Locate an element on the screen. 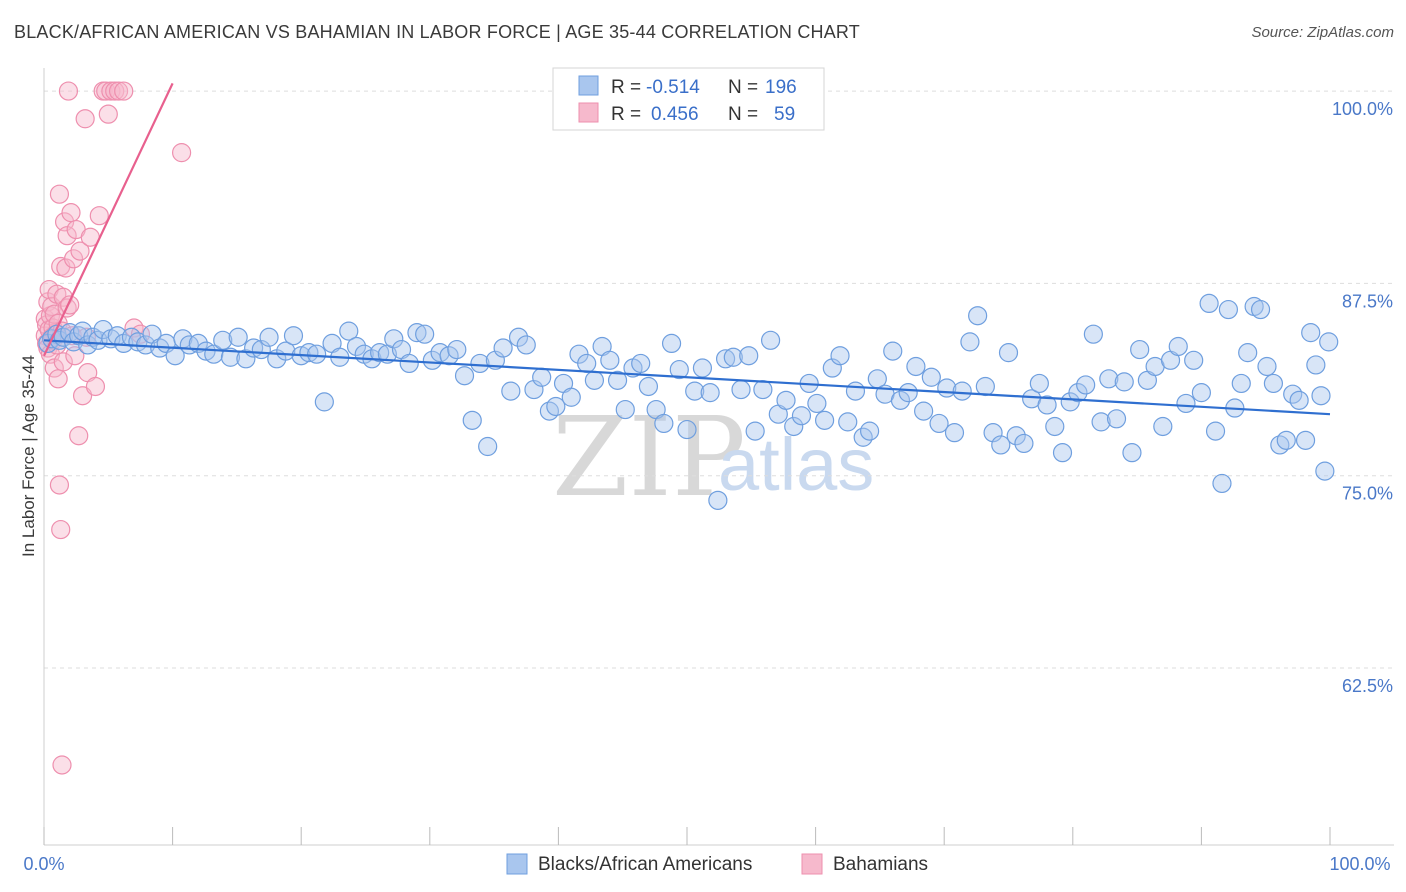 The image size is (1406, 892). y-tick-label: 62.5% is located at coordinates (1367, 686).